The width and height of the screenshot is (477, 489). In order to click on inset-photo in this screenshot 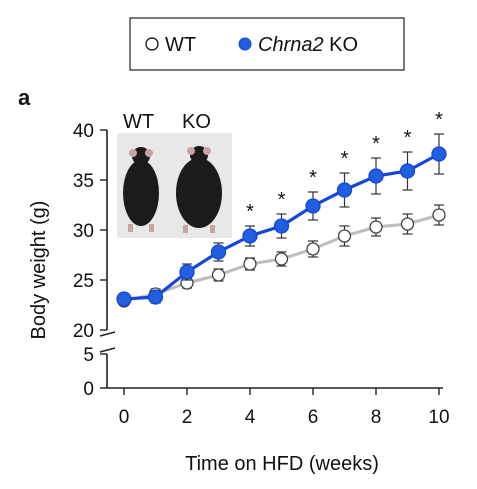, I will do `click(174, 185)`.